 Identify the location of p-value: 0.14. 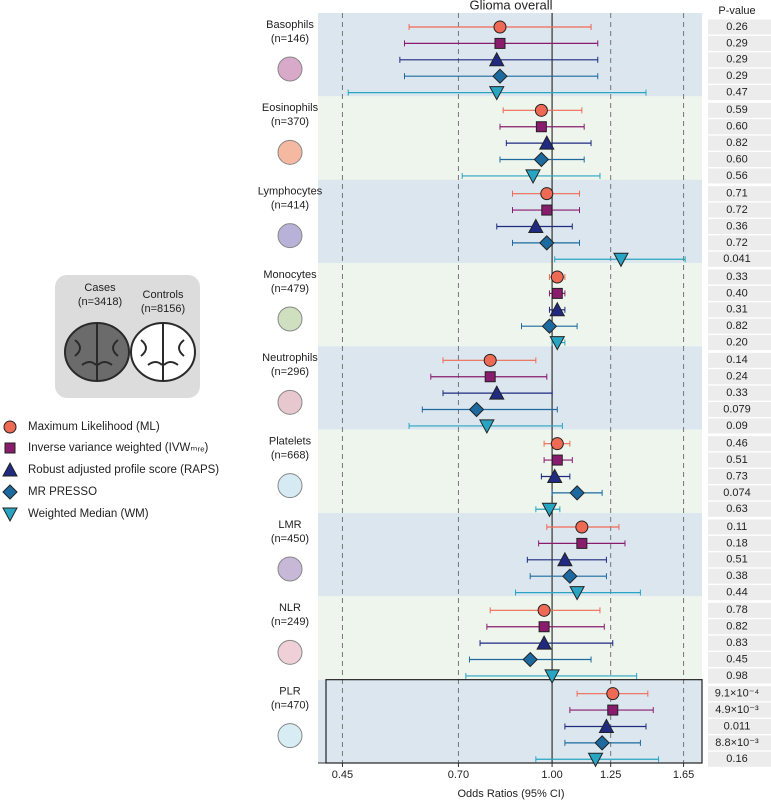
(736, 360).